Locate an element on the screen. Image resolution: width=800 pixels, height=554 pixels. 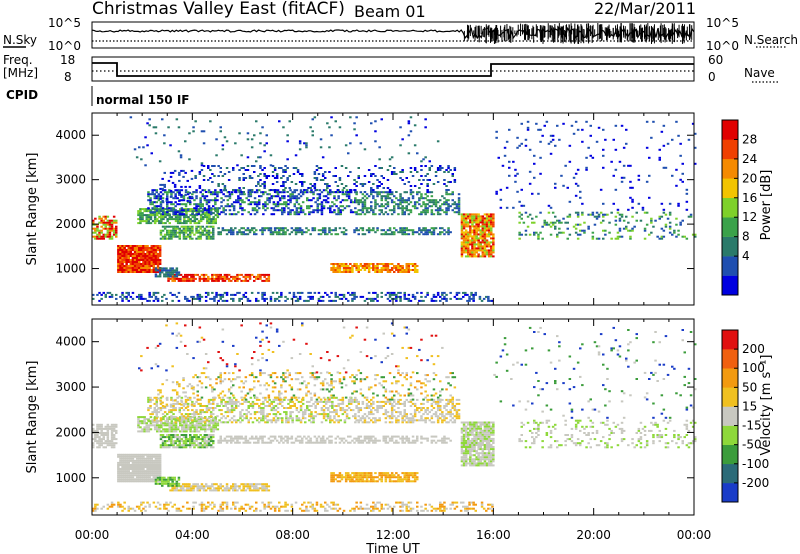
power-ylabel: Slant Range [km] is located at coordinates (32, 209).